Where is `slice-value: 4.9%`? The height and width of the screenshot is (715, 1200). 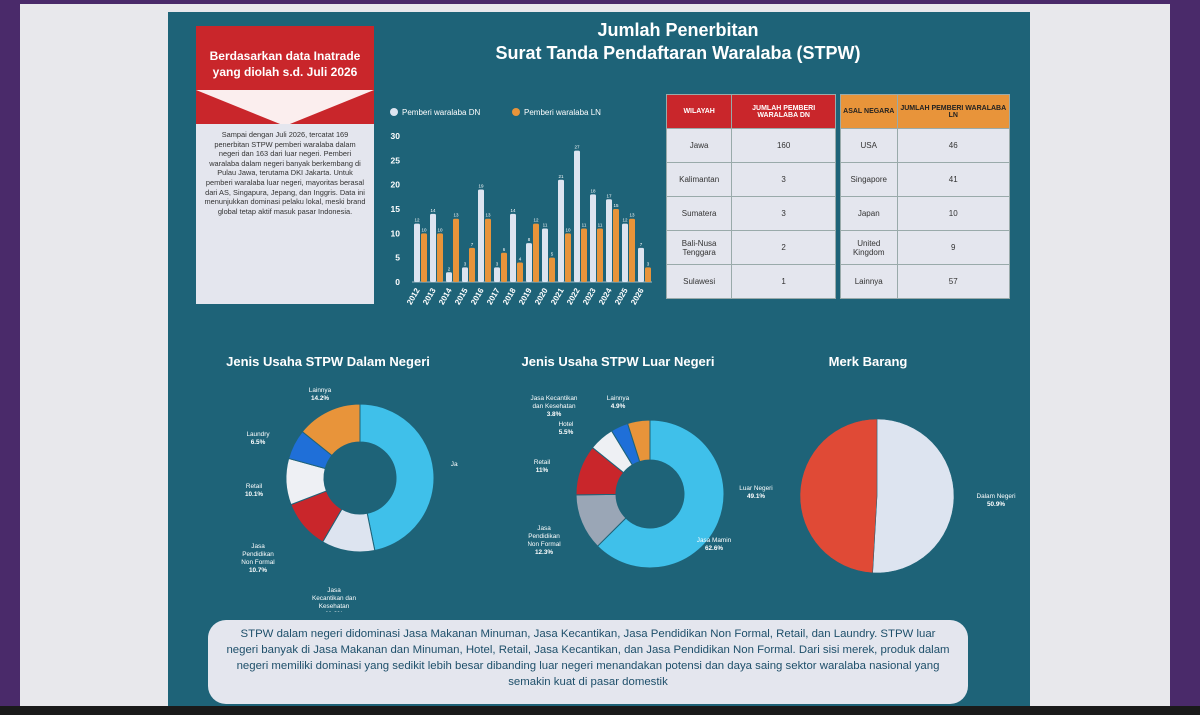 slice-value: 4.9% is located at coordinates (618, 406).